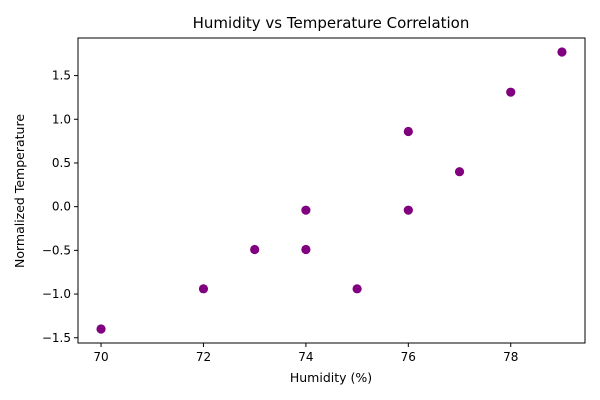 This screenshot has width=600, height=400. Describe the element at coordinates (305, 357) in the screenshot. I see `x-tick-label: 74` at that location.